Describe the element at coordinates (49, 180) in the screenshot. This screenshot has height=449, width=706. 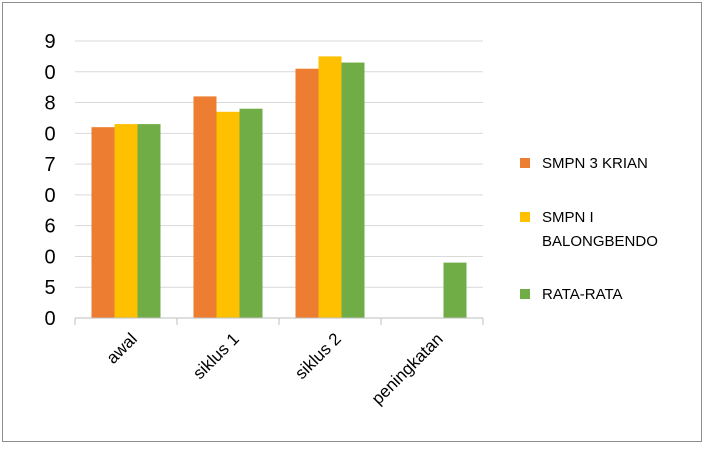
I see `y-tick-labels: 9 0 8 0 7 0 6 0 5 0` at that location.